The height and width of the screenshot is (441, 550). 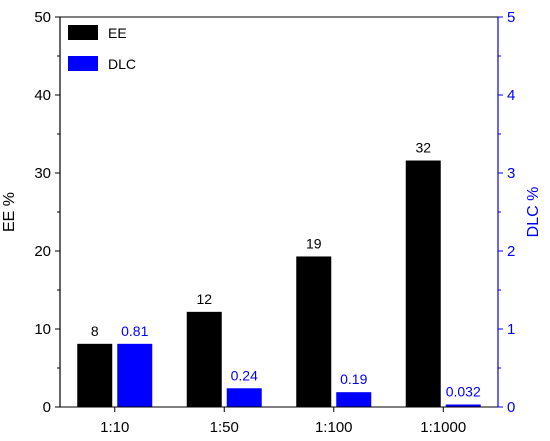 What do you see at coordinates (353, 379) in the screenshot?
I see `data-label-dlc-1-100: 0.19` at bounding box center [353, 379].